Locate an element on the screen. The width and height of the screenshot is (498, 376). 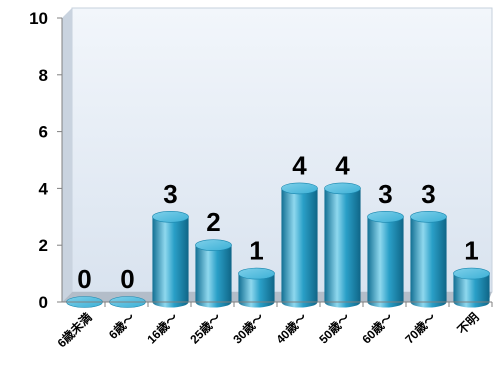
x-tick-label: 70歳～ is located at coordinates (420, 328).